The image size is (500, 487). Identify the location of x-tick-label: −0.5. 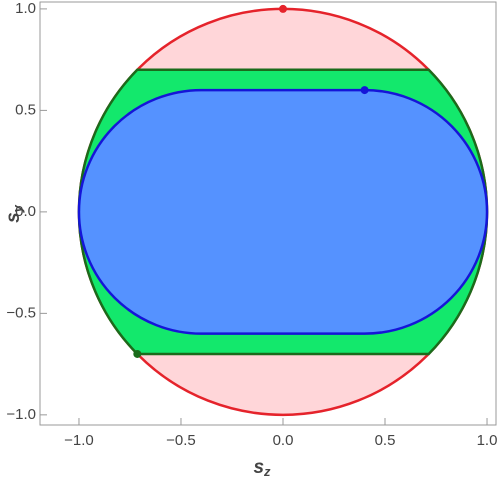
(181, 440).